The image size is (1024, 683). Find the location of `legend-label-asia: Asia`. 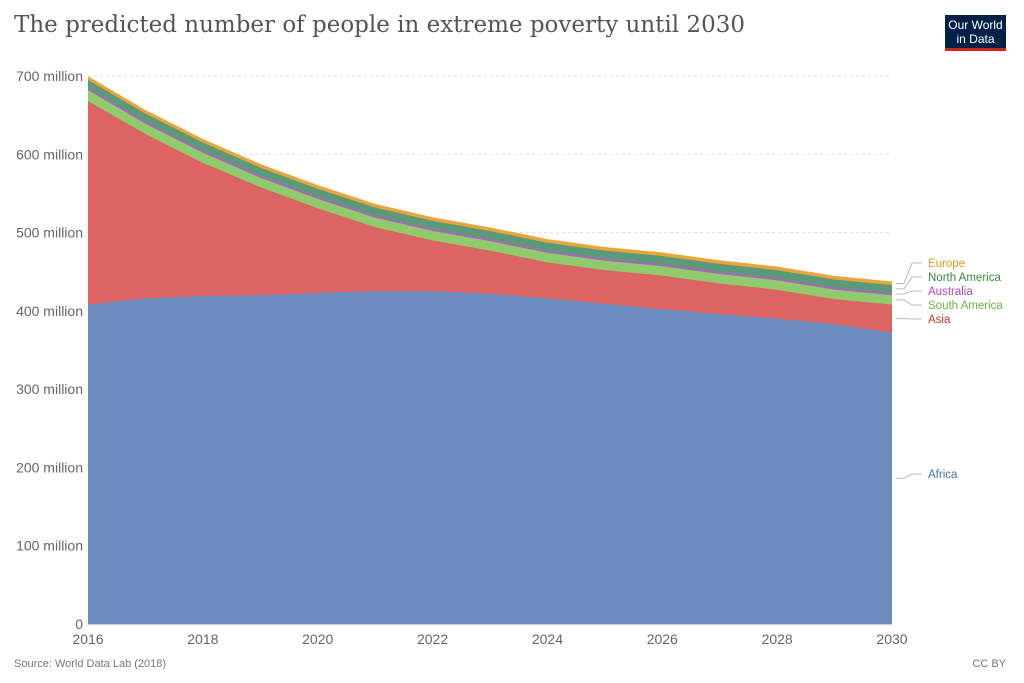

legend-label-asia: Asia is located at coordinates (939, 320).